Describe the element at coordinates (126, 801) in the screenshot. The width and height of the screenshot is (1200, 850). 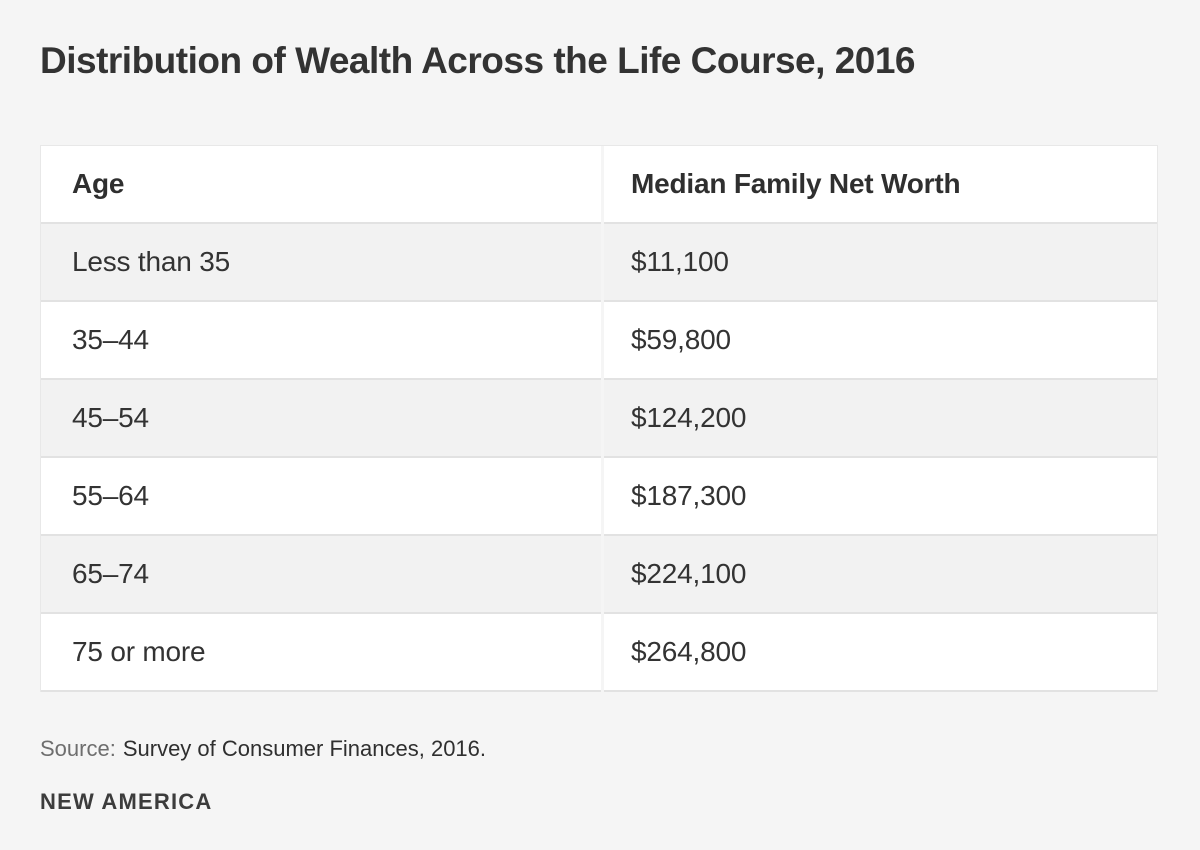
I see `new-america-wordmark: NEW AMERICA` at that location.